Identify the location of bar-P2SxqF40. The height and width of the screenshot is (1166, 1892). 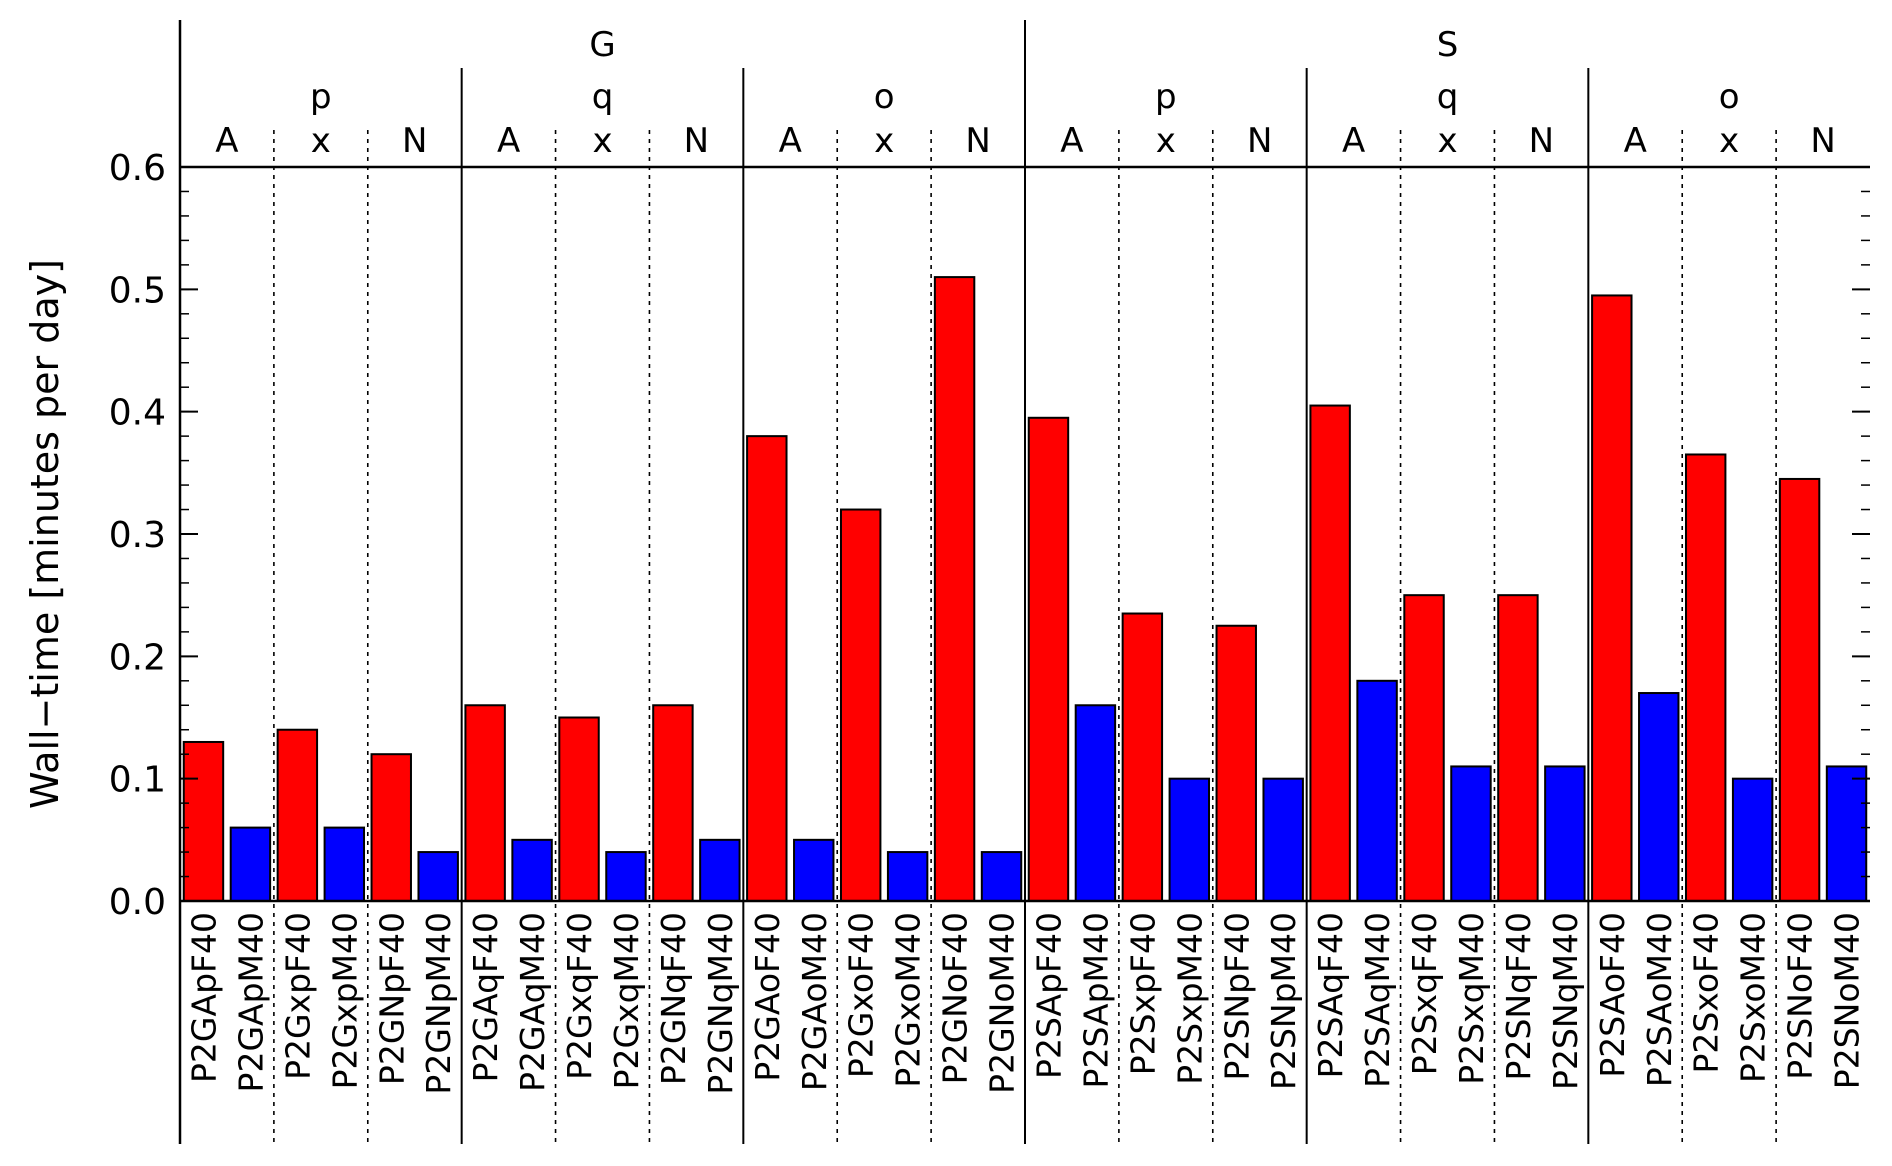
(1424, 748).